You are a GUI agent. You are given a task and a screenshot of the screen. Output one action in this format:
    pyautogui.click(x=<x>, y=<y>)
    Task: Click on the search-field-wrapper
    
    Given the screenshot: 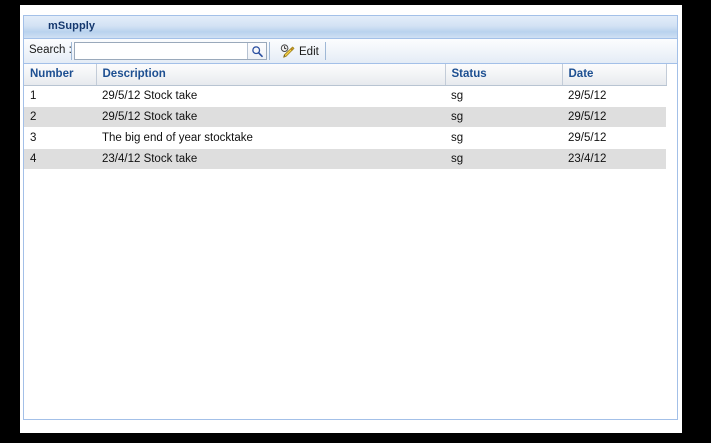 What is the action you would take?
    pyautogui.click(x=170, y=51)
    